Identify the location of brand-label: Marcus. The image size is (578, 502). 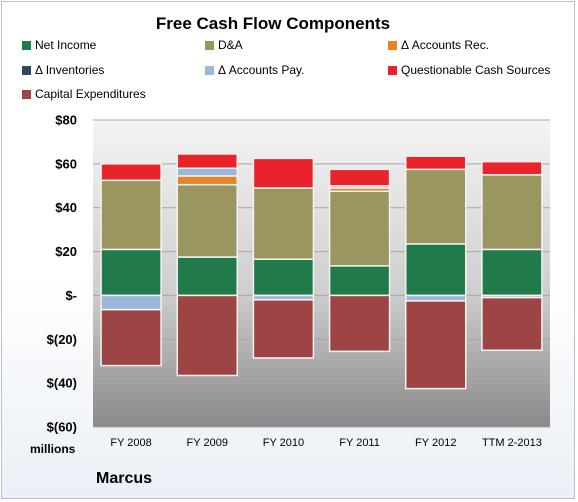
(124, 478).